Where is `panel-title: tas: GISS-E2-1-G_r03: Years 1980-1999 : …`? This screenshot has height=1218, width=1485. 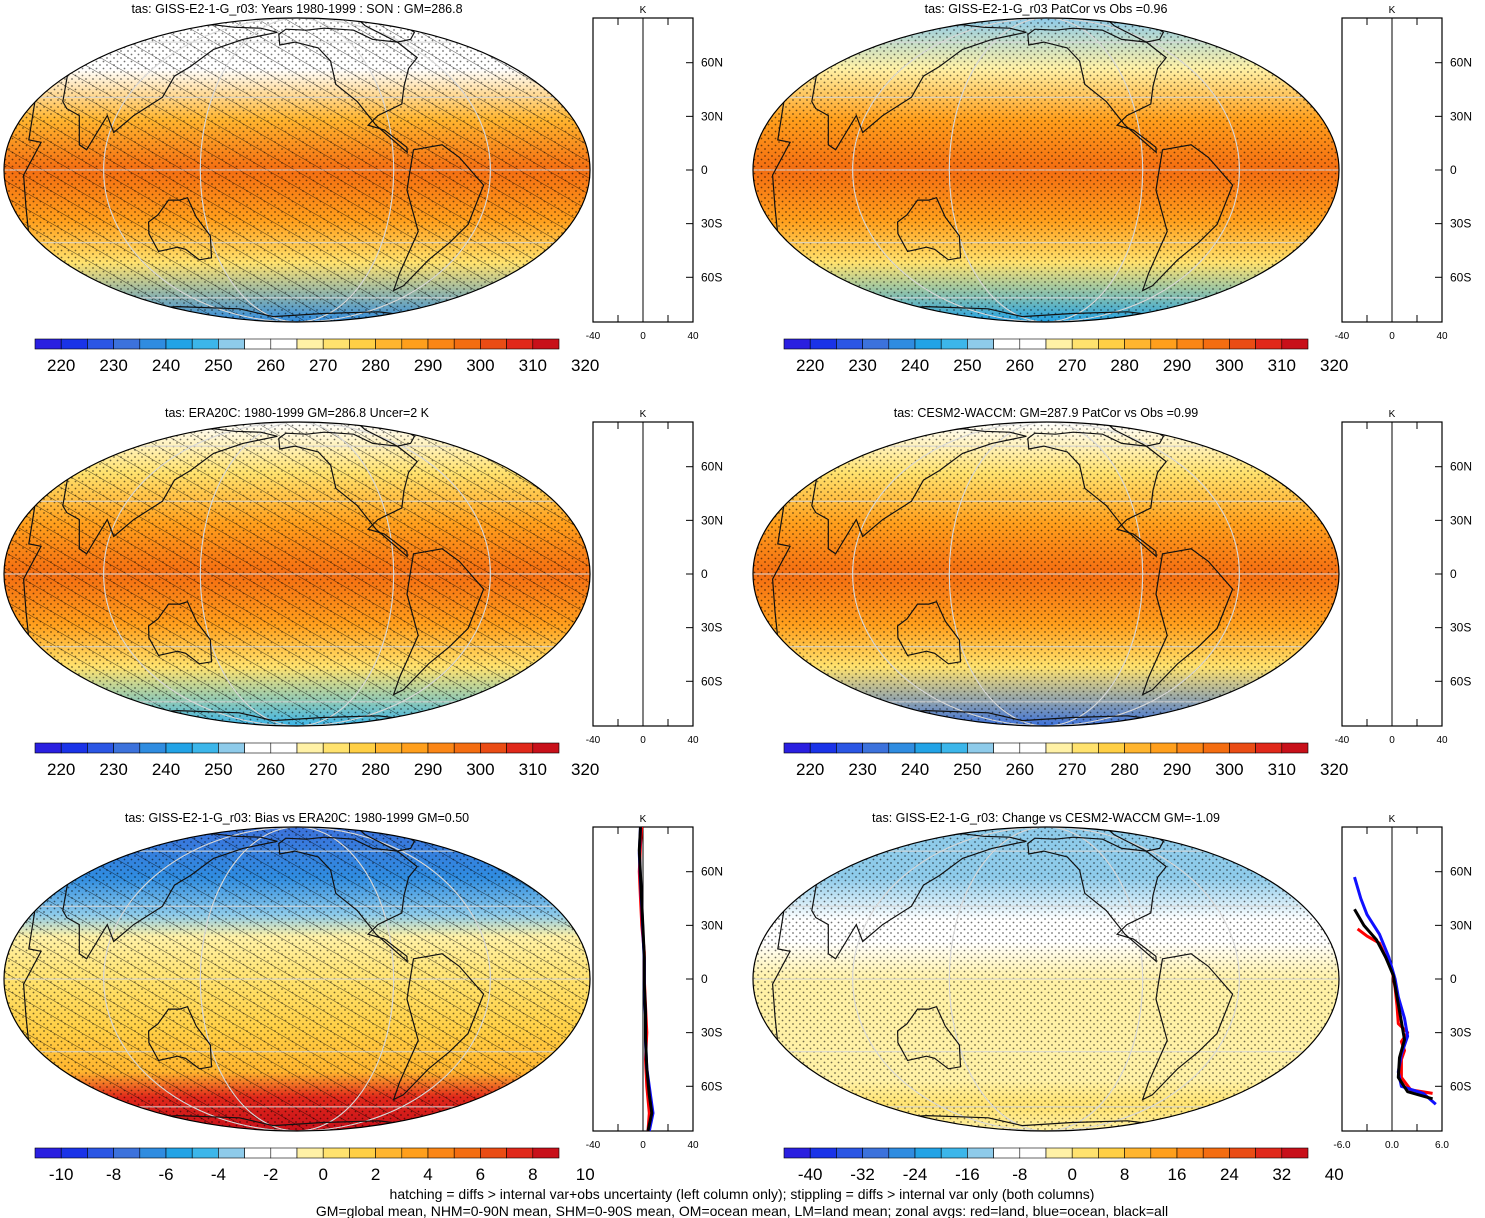
panel-title: tas: GISS-E2-1-G_r03: Years 1980-1999 : … is located at coordinates (296, 9).